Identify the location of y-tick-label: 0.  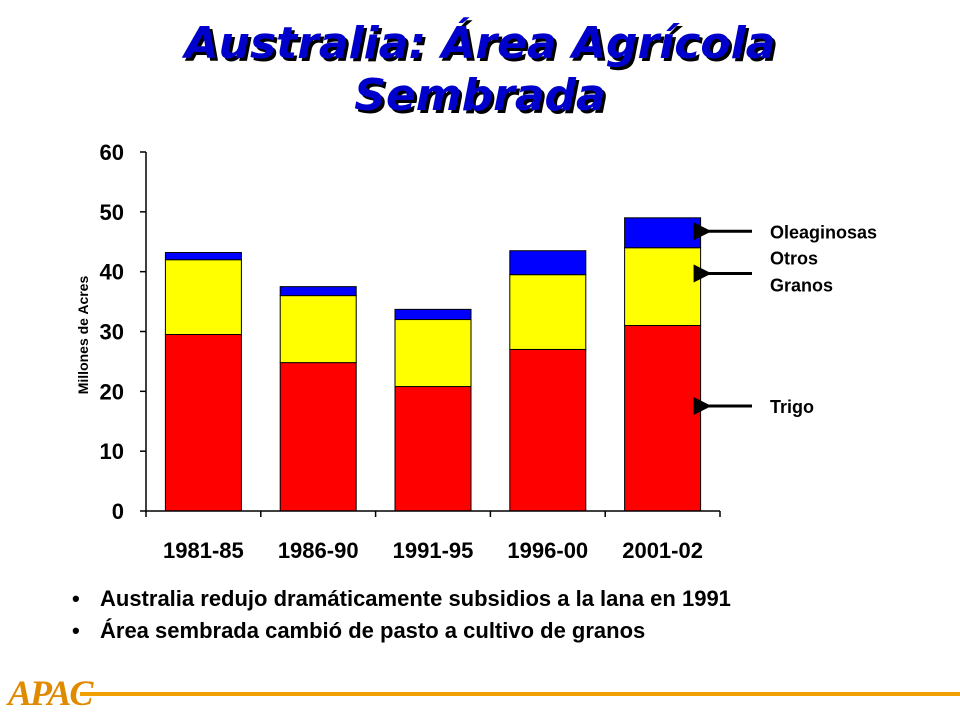
(118, 511).